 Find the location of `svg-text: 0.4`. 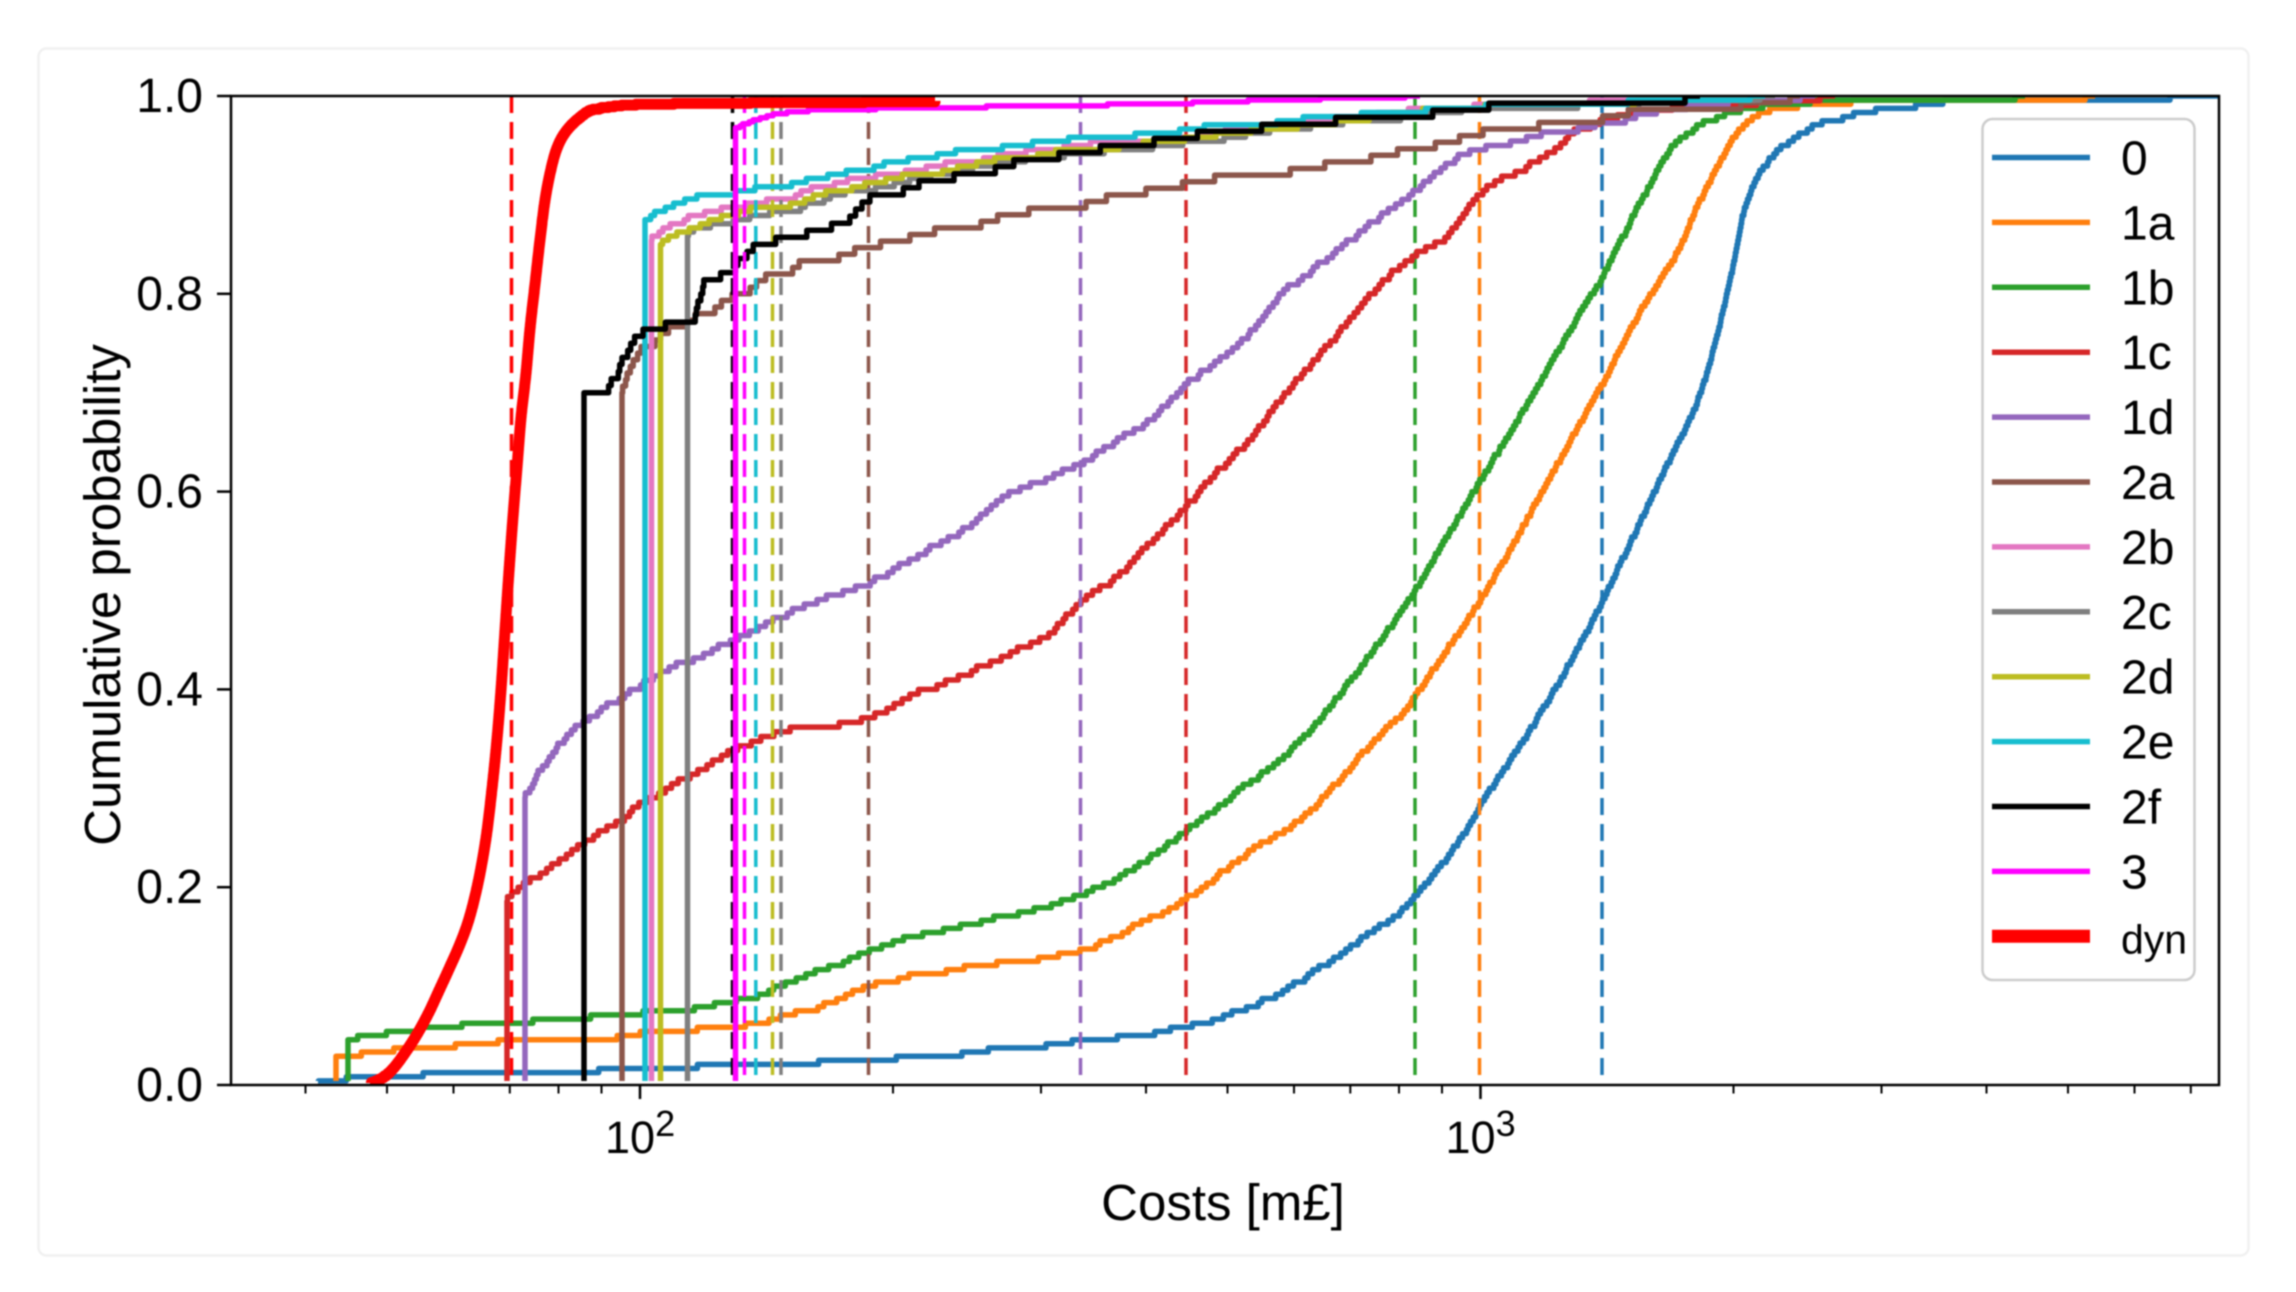

svg-text: 0.4 is located at coordinates (169, 689).